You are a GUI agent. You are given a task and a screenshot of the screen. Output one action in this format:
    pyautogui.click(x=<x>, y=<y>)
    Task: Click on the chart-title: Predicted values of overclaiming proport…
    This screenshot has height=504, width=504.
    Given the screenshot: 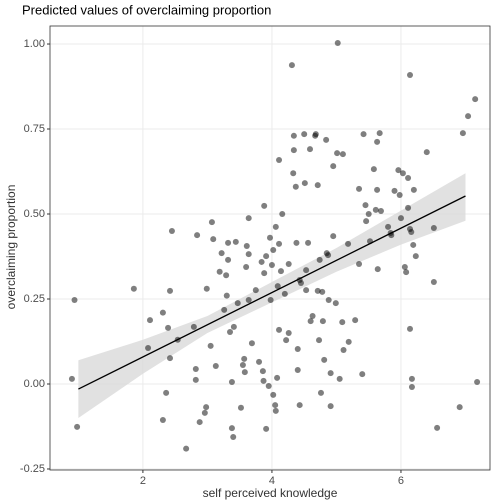 What is the action you would take?
    pyautogui.click(x=146, y=9)
    